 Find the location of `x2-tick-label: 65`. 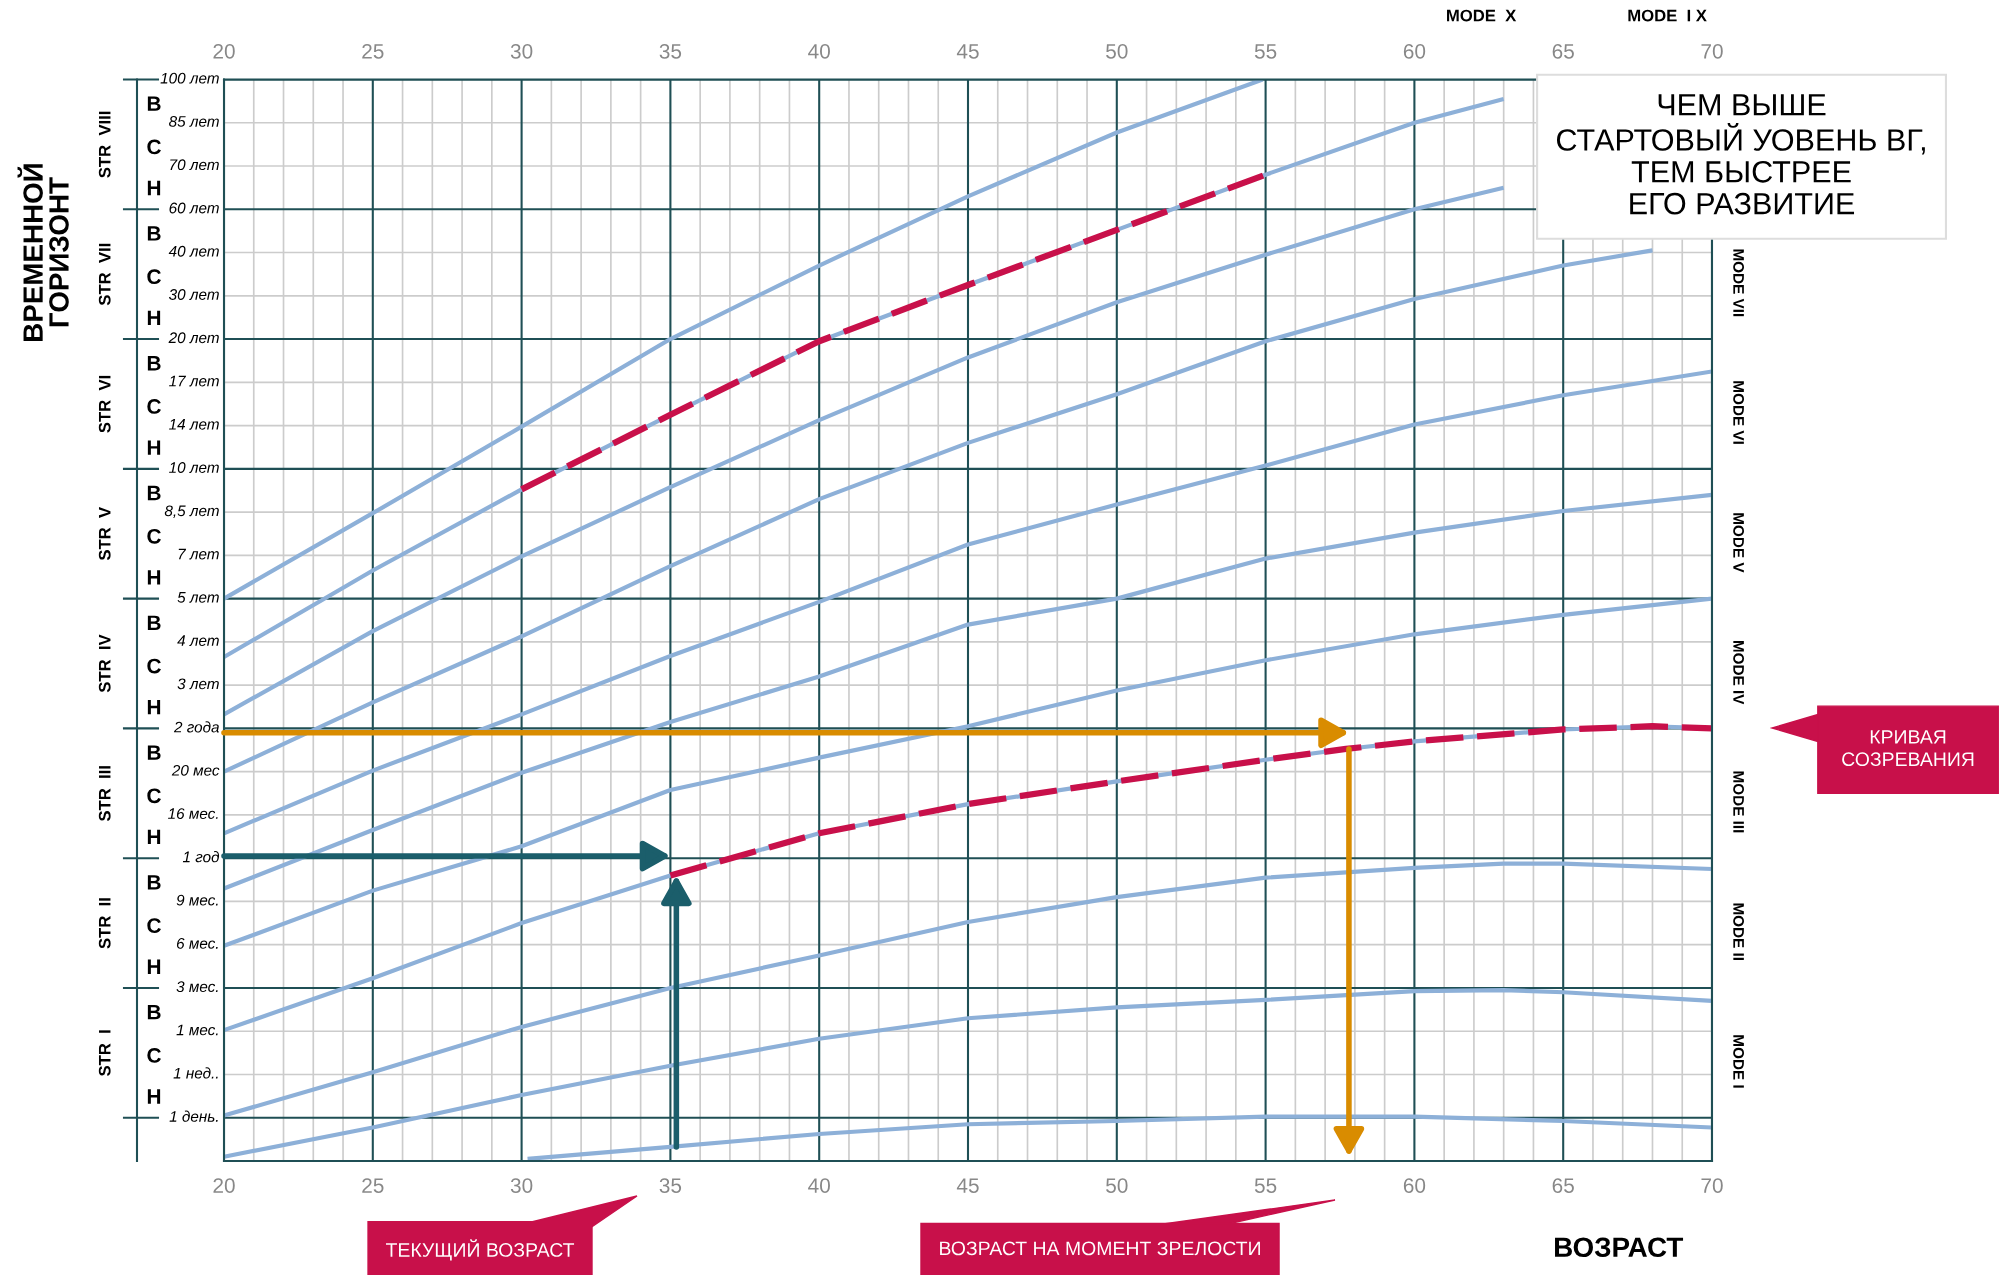

x2-tick-label: 65 is located at coordinates (1563, 51).